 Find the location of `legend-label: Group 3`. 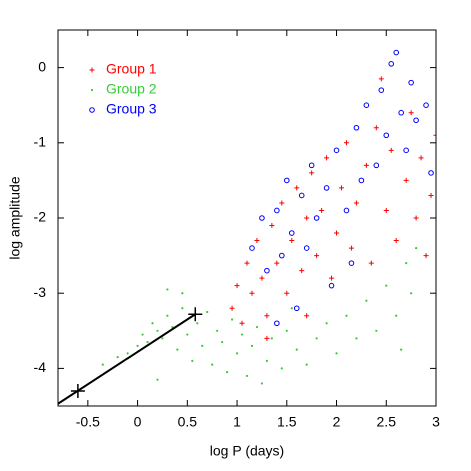

legend-label: Group 3 is located at coordinates (131, 109).